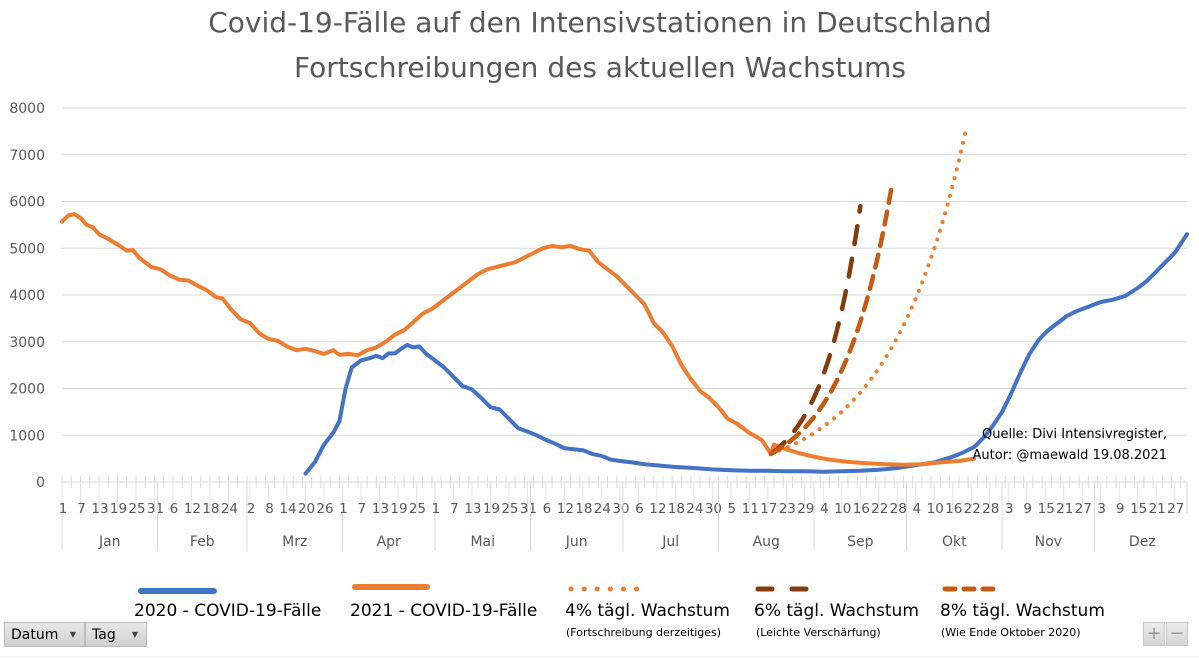  What do you see at coordinates (35, 634) in the screenshot?
I see `pivot-field-label: Datum` at bounding box center [35, 634].